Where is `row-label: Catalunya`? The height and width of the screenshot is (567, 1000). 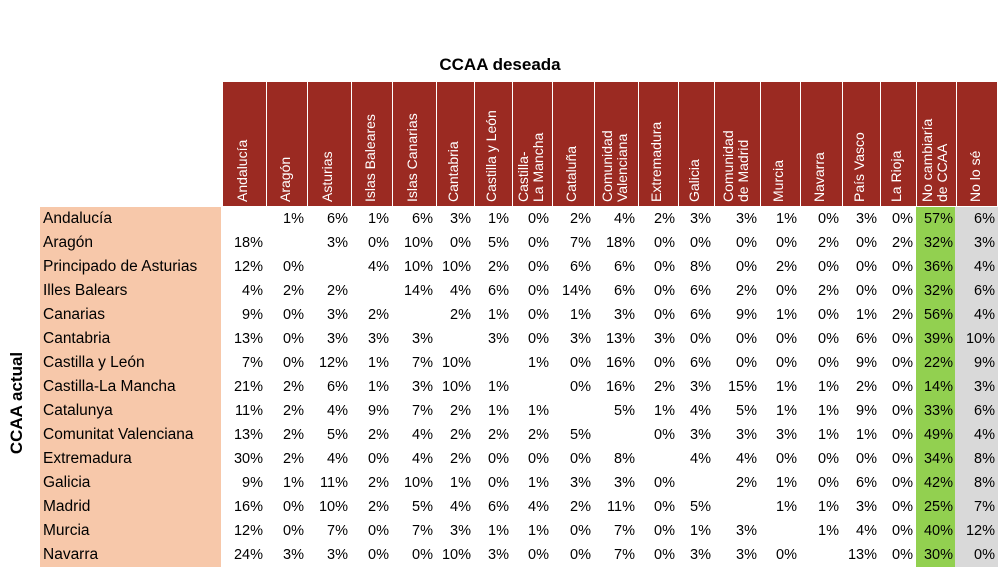
row-label: Catalunya is located at coordinates (78, 410).